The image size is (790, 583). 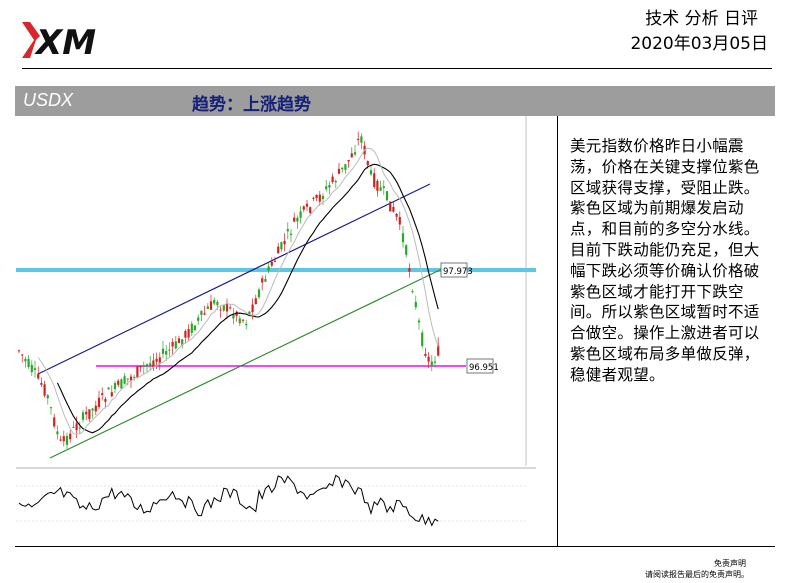 I want to click on symbol-band: USDX 趋势：上涨趋势, so click(x=395, y=101).